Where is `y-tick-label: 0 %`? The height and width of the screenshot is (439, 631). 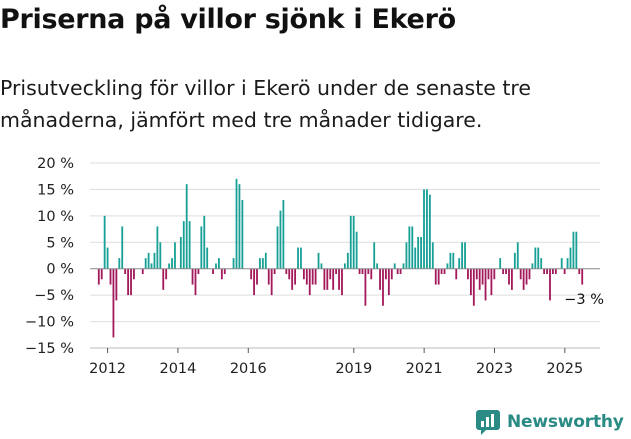
y-tick-label: 0 % is located at coordinates (60, 270).